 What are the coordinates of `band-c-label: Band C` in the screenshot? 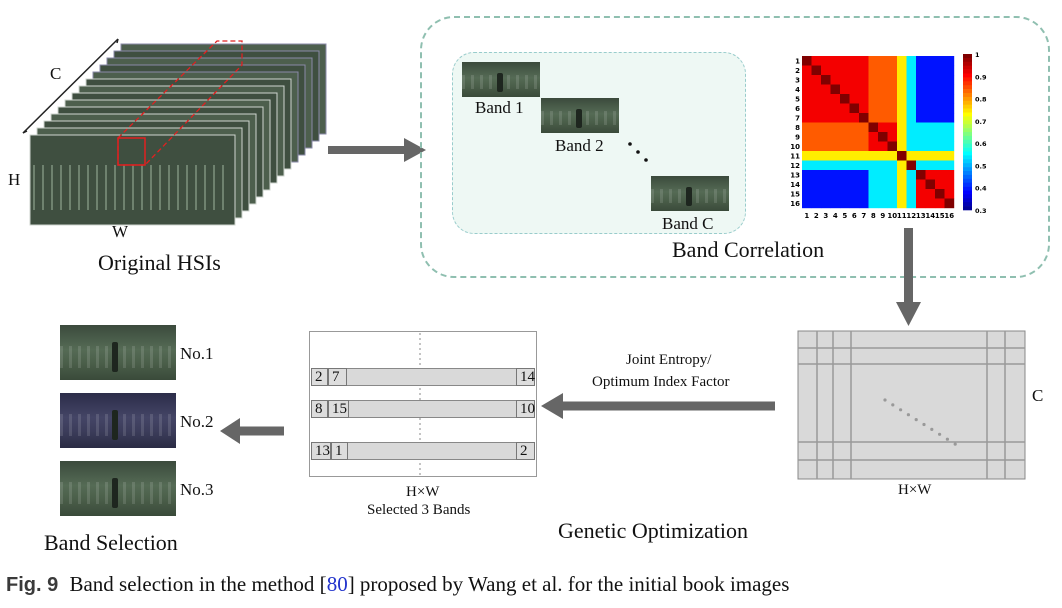 It's located at (688, 223).